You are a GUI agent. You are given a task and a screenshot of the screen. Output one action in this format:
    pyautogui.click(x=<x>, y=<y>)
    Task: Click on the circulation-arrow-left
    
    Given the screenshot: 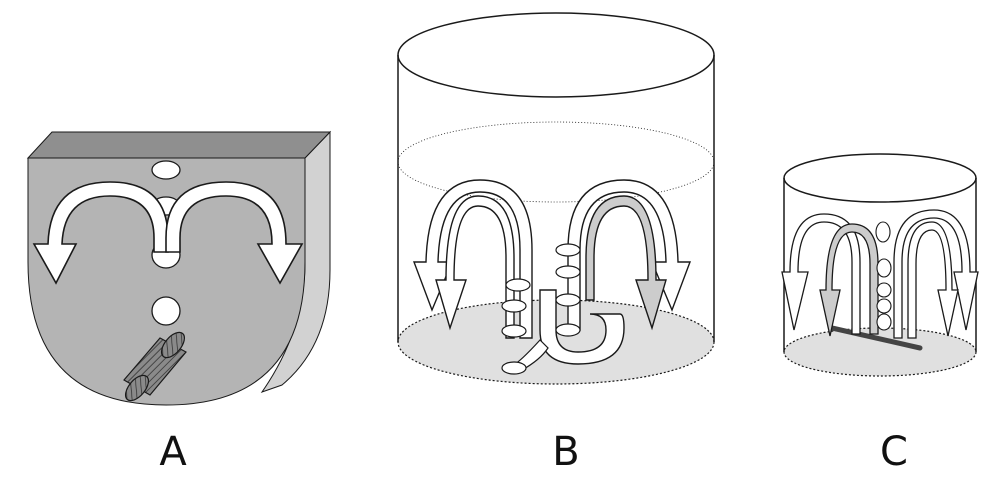 What is the action you would take?
    pyautogui.click(x=100, y=233)
    